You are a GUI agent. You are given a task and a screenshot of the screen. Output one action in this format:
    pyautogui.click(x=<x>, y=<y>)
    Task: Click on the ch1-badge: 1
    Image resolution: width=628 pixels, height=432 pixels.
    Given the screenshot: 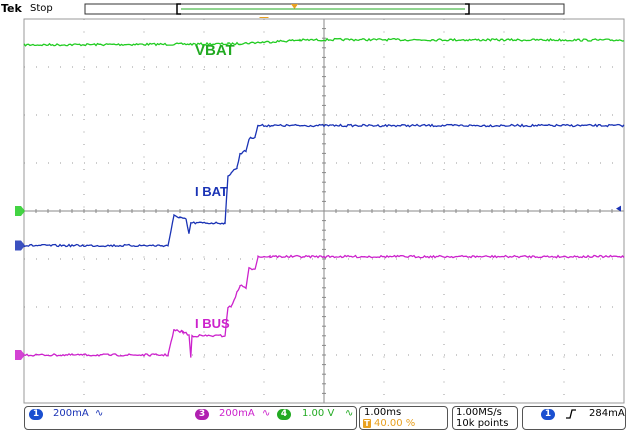 What is the action you would take?
    pyautogui.click(x=36, y=414)
    